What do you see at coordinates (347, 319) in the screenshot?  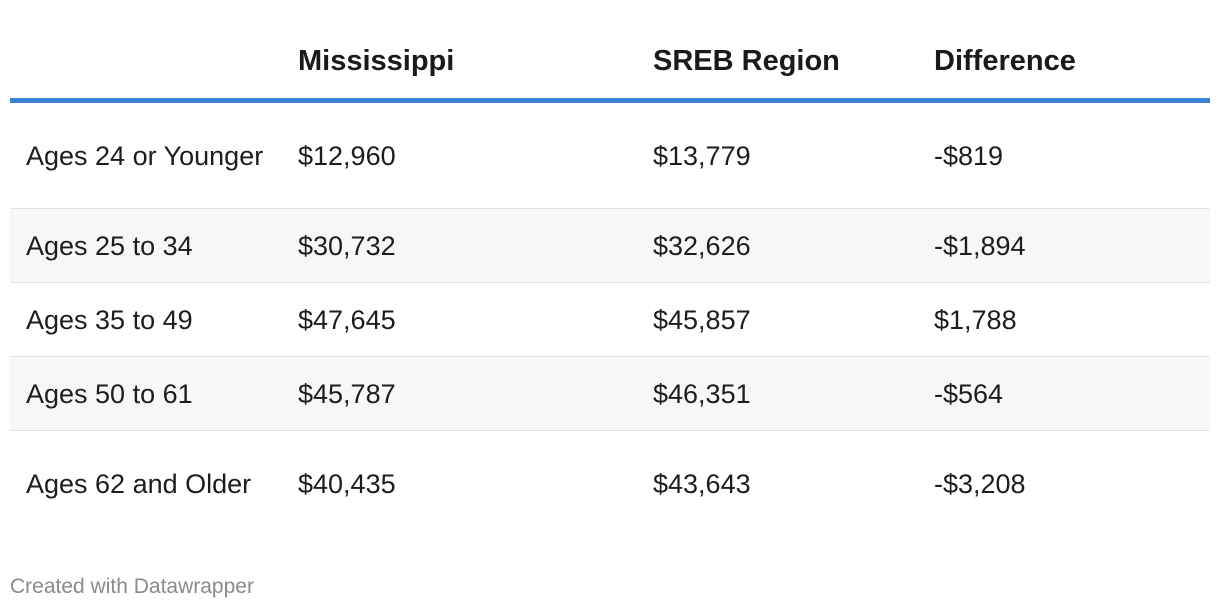 I see `mississippi-value: $47,645` at bounding box center [347, 319].